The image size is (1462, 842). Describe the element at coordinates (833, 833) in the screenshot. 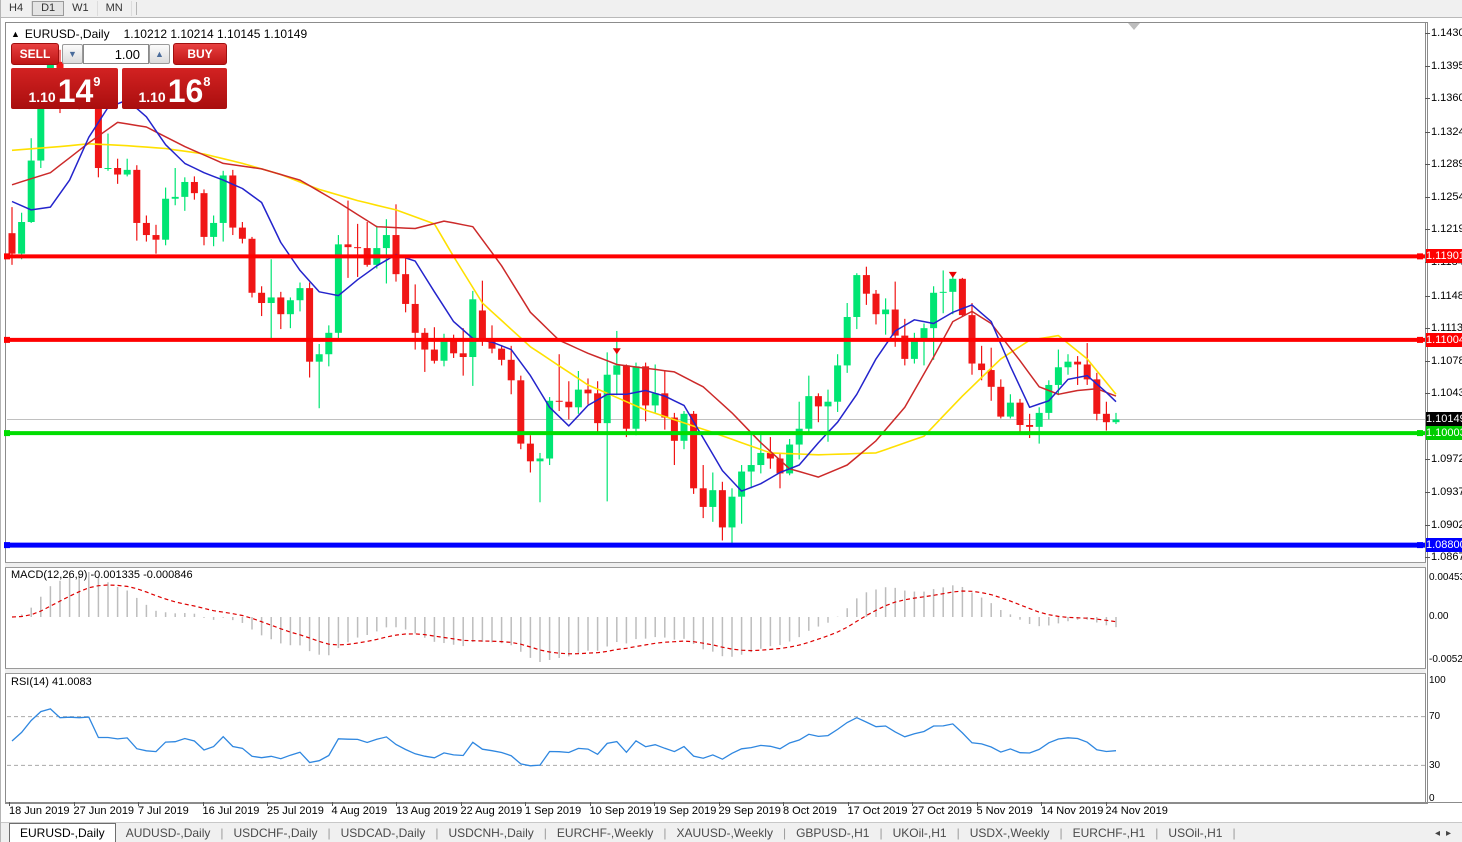

I see `chart-tab-gbpusd-h1: GBPUSD-,H1` at that location.